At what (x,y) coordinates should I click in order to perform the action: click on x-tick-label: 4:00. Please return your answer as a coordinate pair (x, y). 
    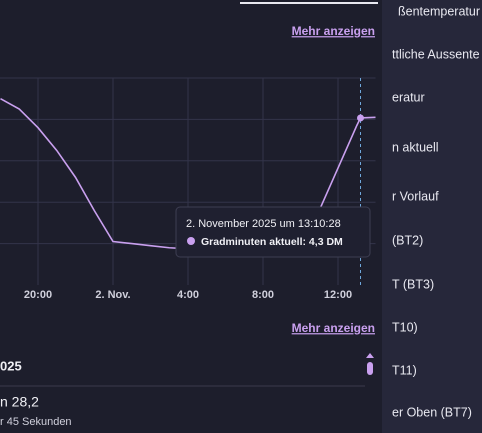
    Looking at the image, I should click on (188, 295).